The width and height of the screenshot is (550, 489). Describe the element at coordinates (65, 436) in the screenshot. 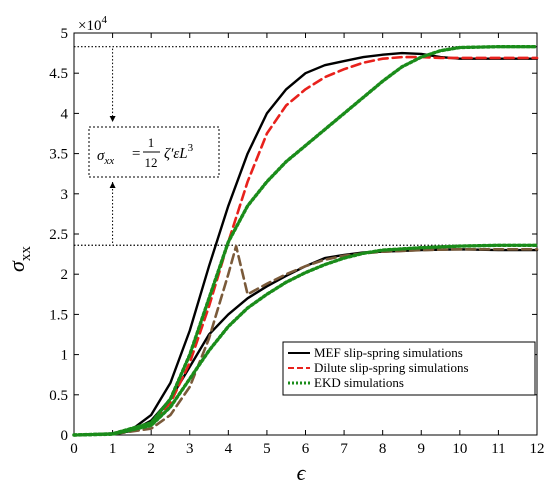

I see `y-tick-label: 0` at that location.